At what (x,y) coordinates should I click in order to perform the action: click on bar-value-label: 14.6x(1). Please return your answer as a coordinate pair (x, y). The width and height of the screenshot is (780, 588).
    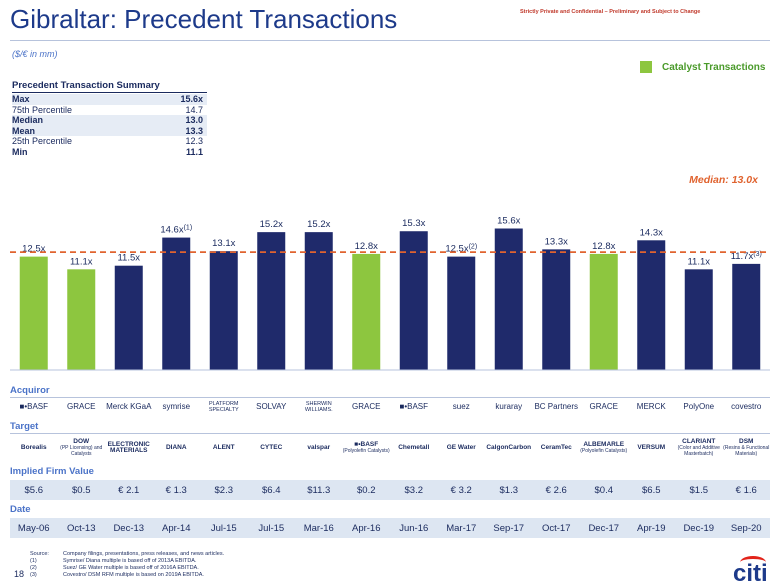
    Looking at the image, I should click on (176, 230).